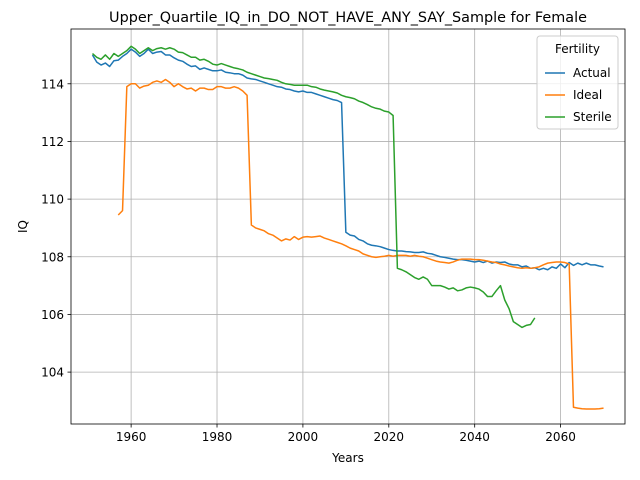  I want to click on legend-box, so click(577, 82).